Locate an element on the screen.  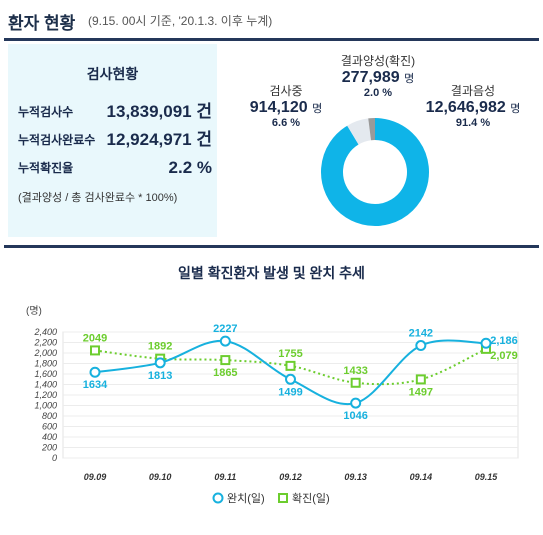
data-label-confirmed: 1865 is located at coordinates (225, 373).